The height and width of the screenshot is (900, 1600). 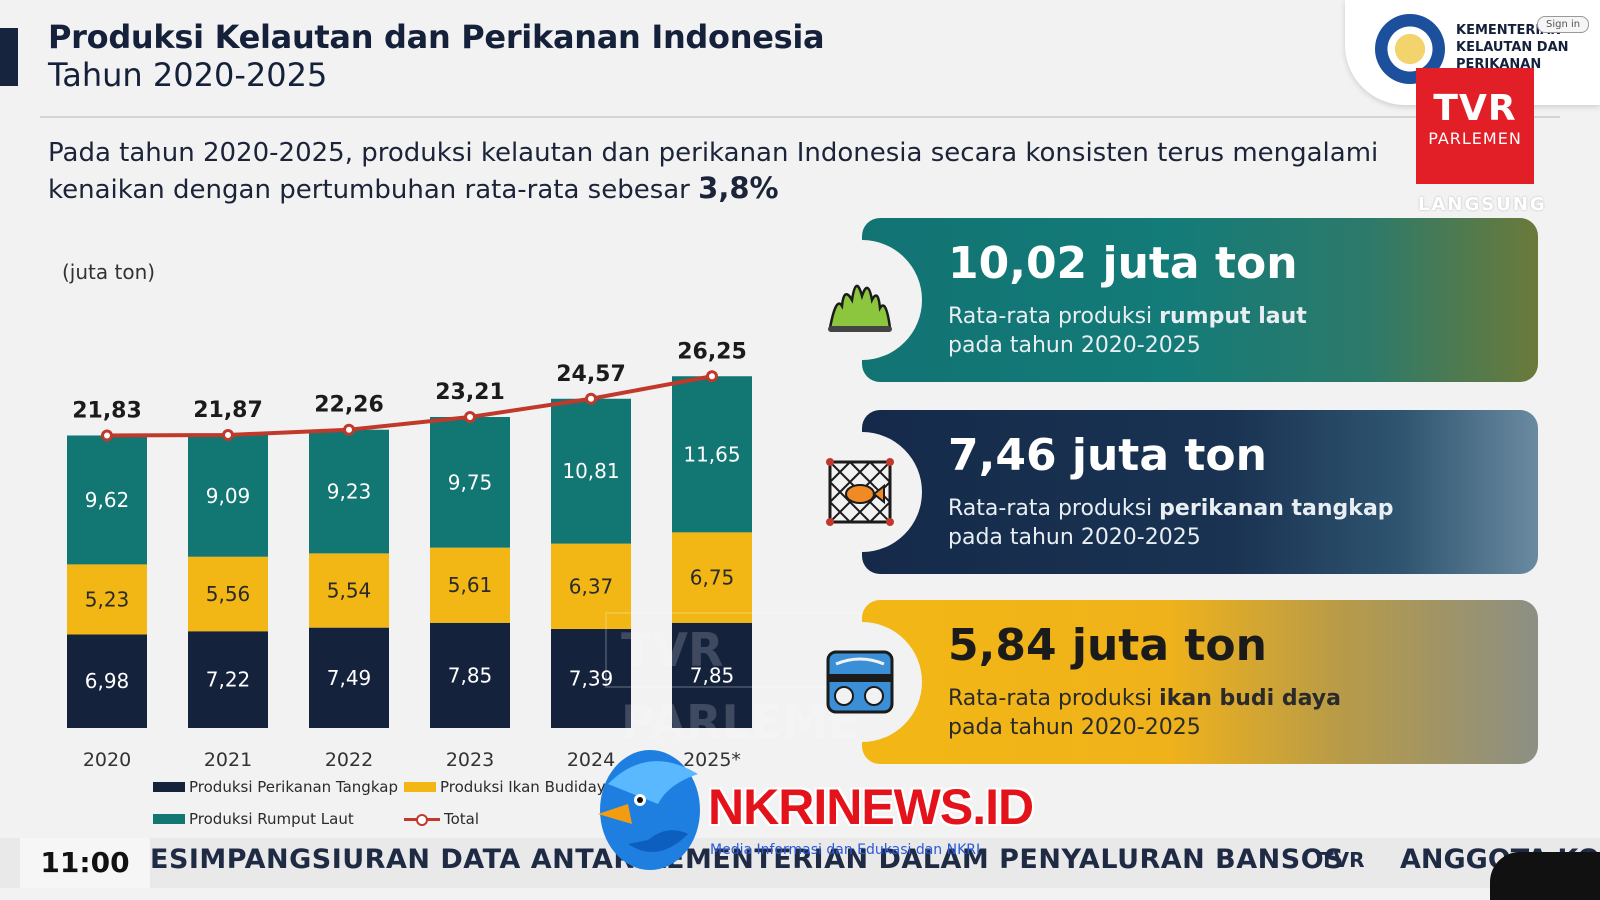 I want to click on corner-badge, so click(x=1545, y=876).